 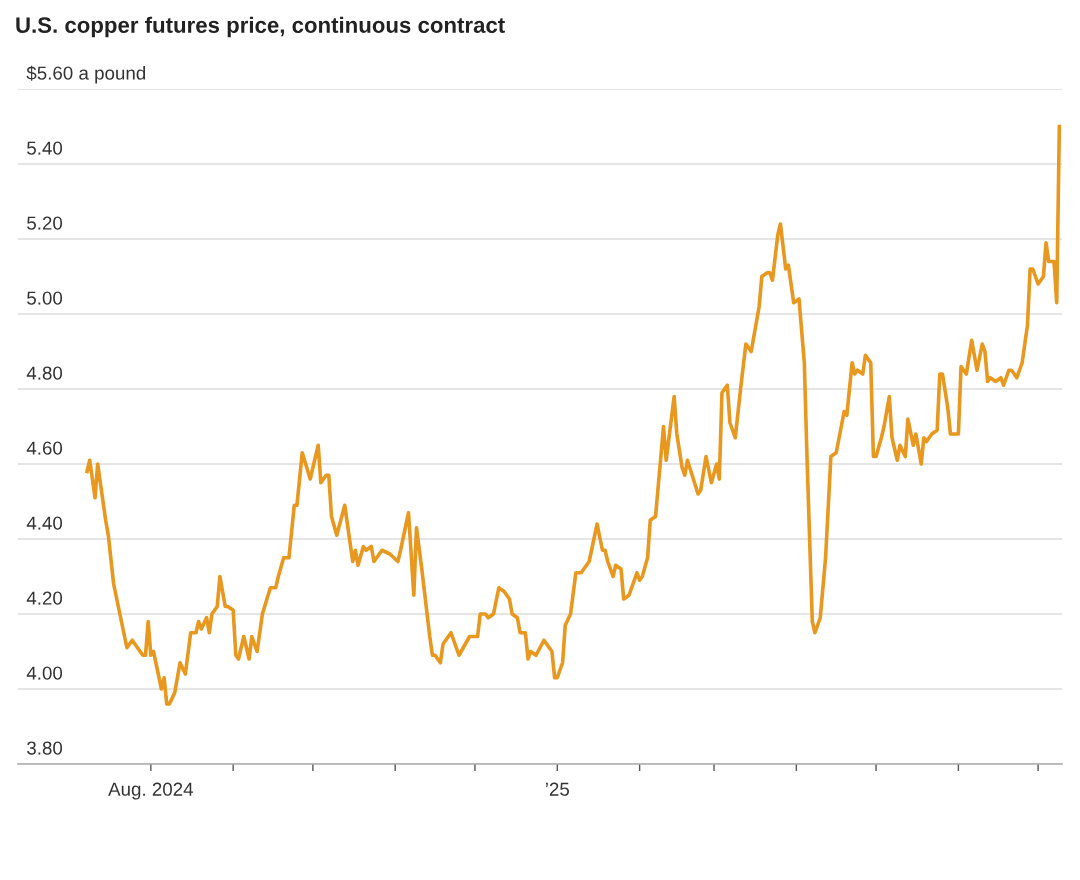 What do you see at coordinates (45, 148) in the screenshot?
I see `y-tick-label: 5.40` at bounding box center [45, 148].